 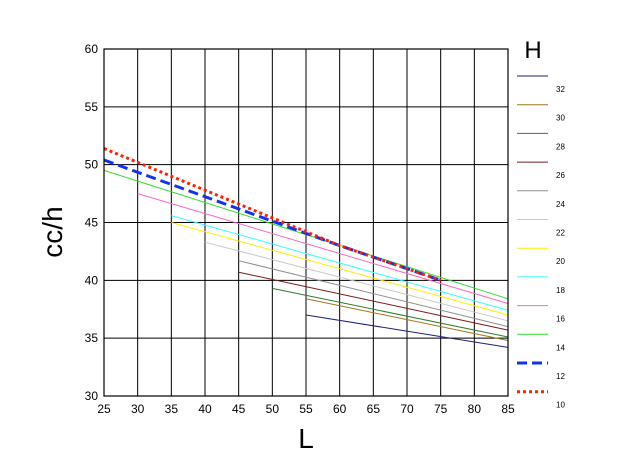 I want to click on x-tick-label: 60, so click(x=340, y=409).